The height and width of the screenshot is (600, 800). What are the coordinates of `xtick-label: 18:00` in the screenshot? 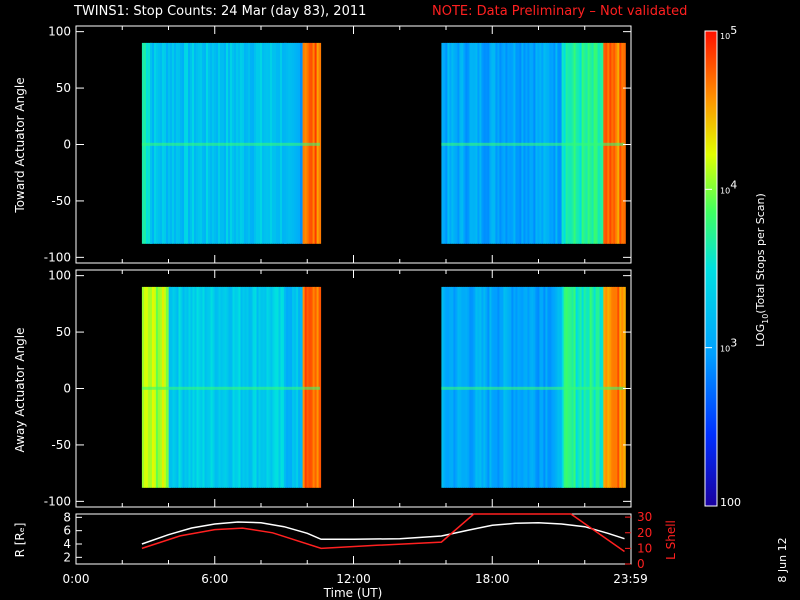 It's located at (492, 579).